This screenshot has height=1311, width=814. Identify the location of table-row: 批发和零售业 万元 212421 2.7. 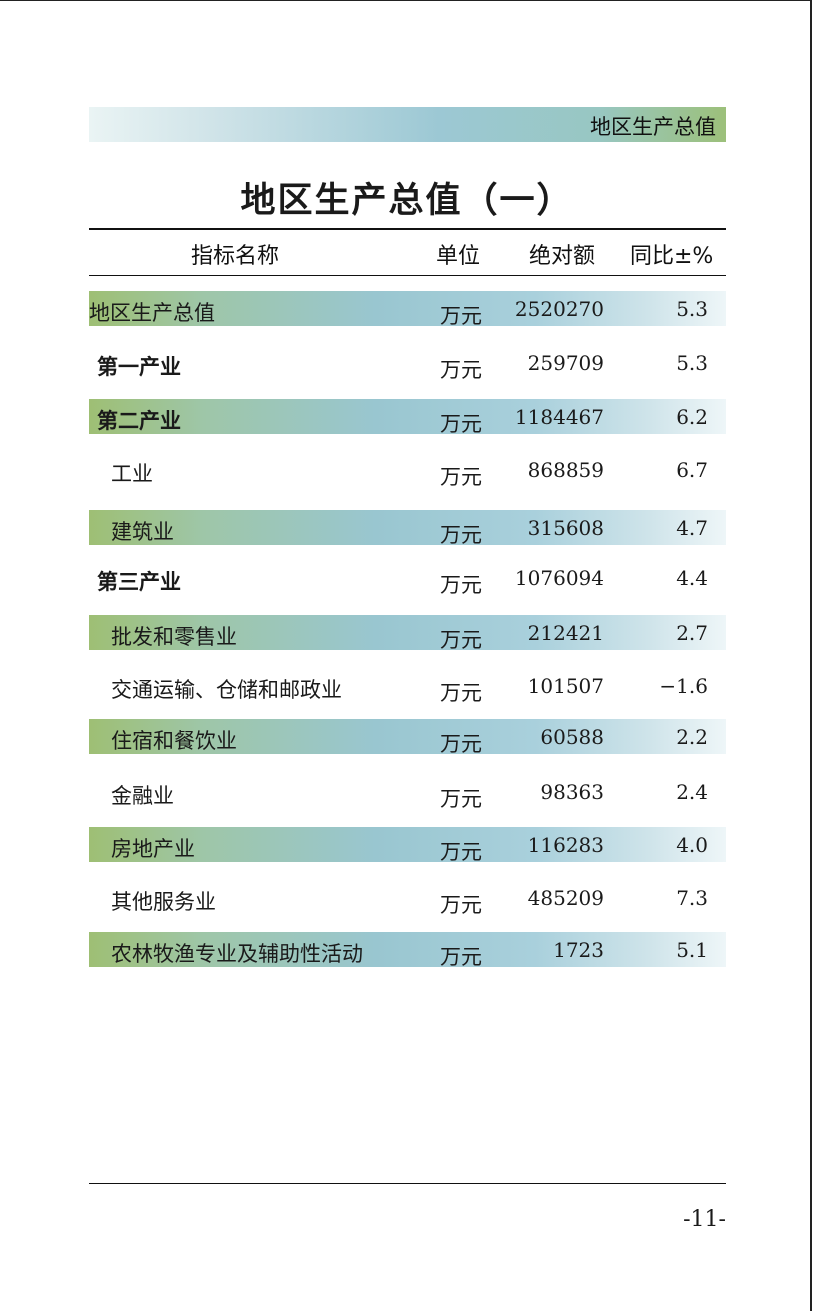
(407, 633).